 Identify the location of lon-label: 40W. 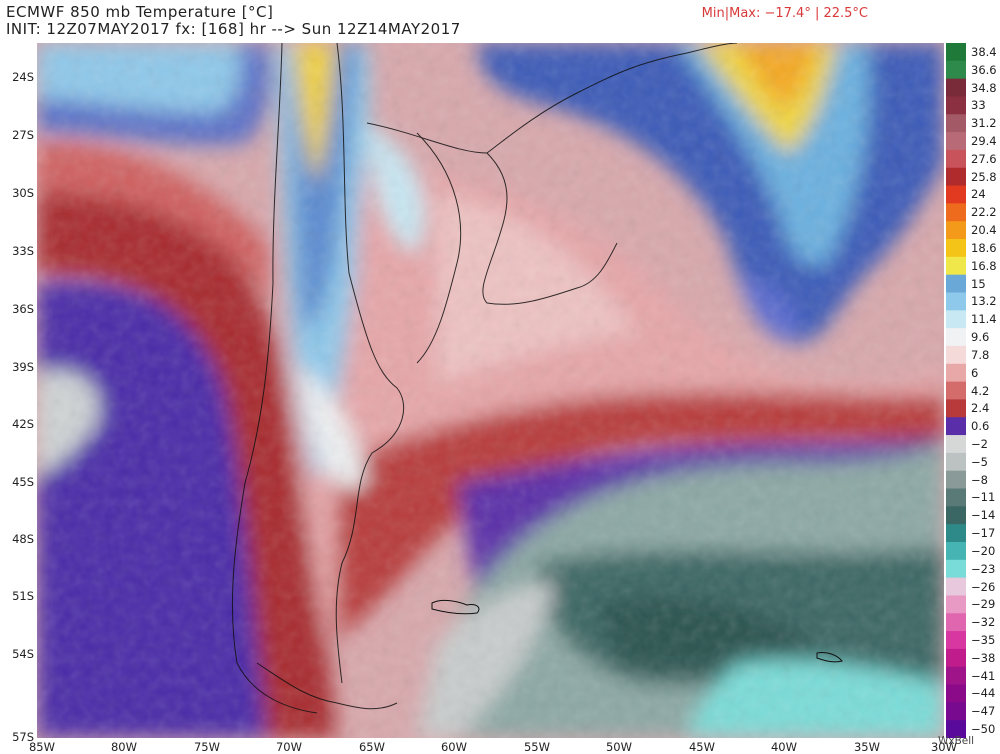
(784, 747).